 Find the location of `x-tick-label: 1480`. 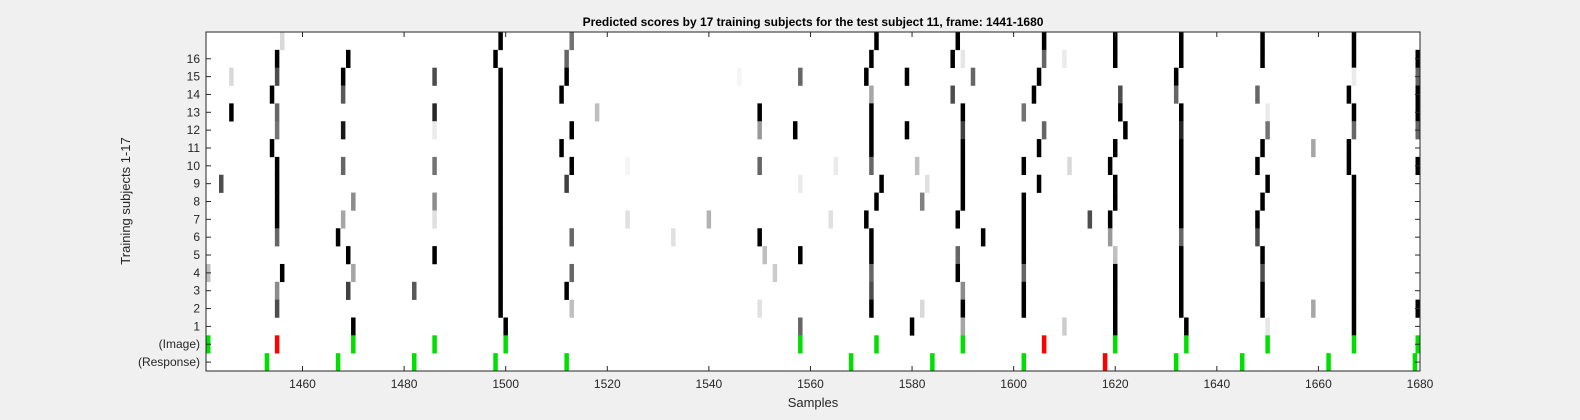

x-tick-label: 1480 is located at coordinates (404, 384).